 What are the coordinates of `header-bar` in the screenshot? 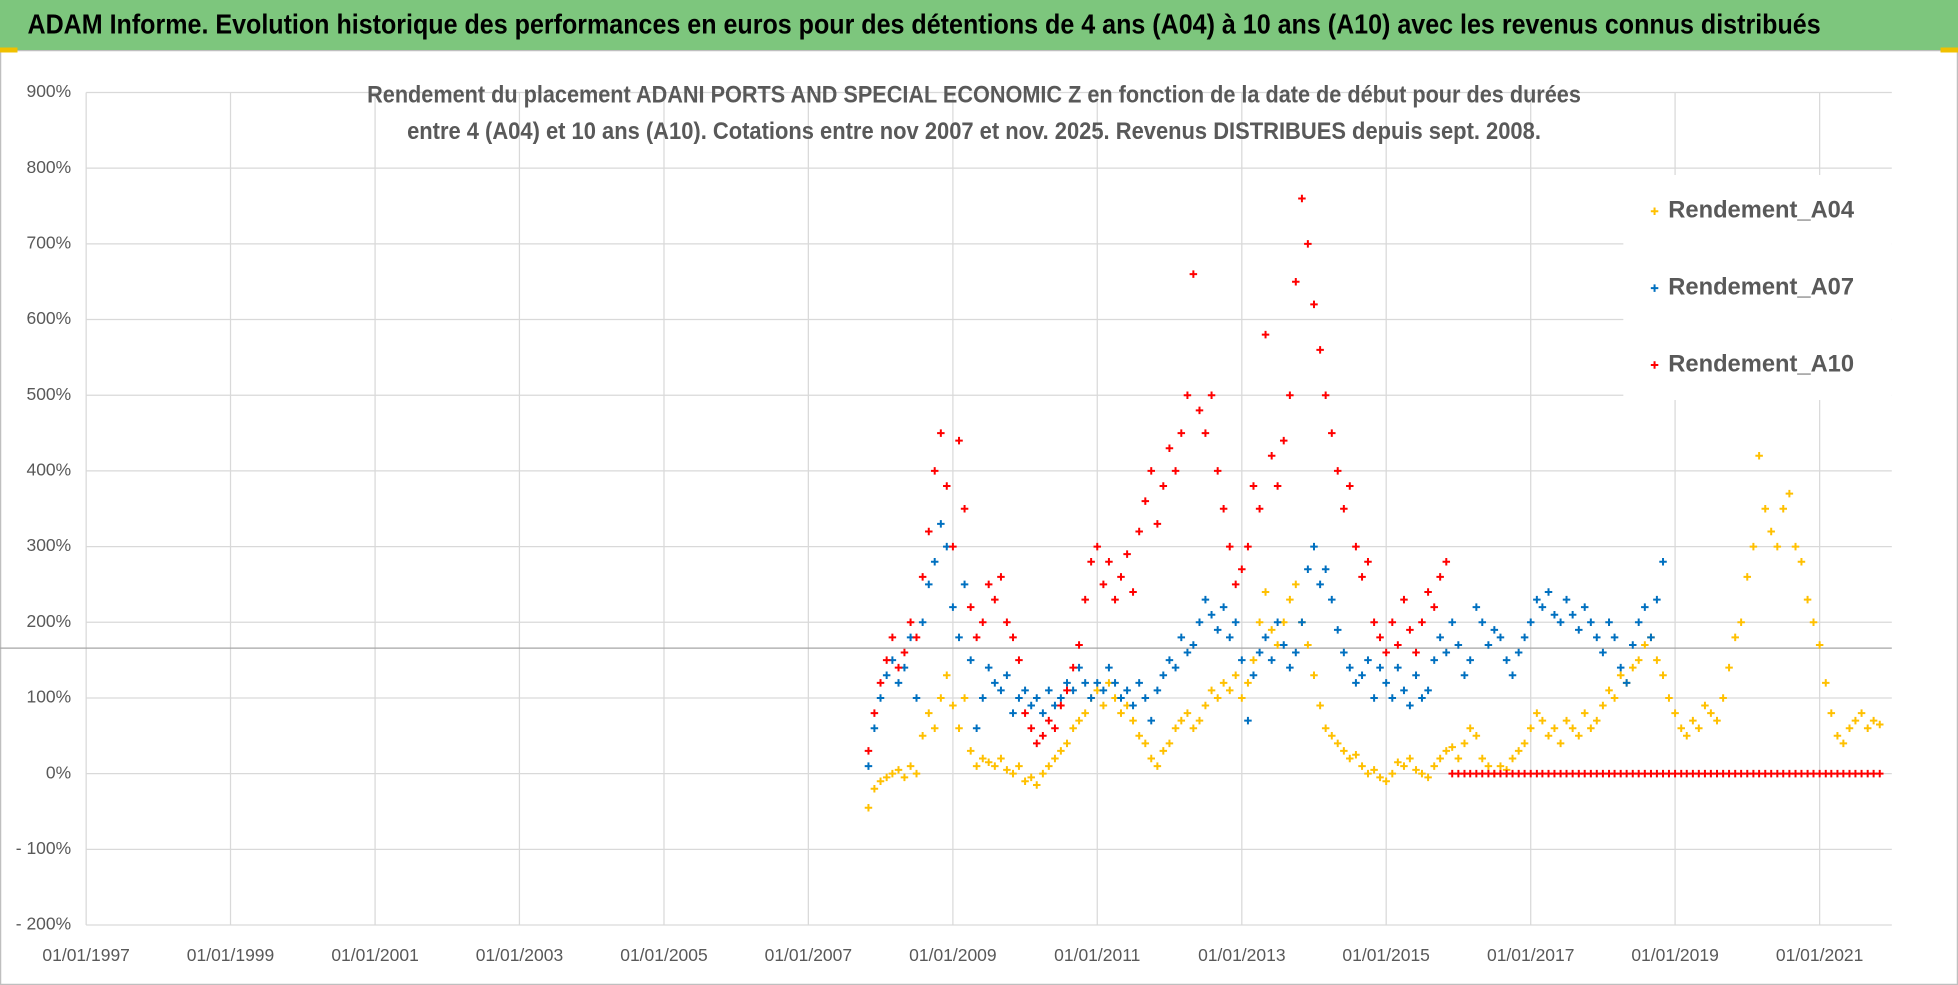 It's located at (979, 25).